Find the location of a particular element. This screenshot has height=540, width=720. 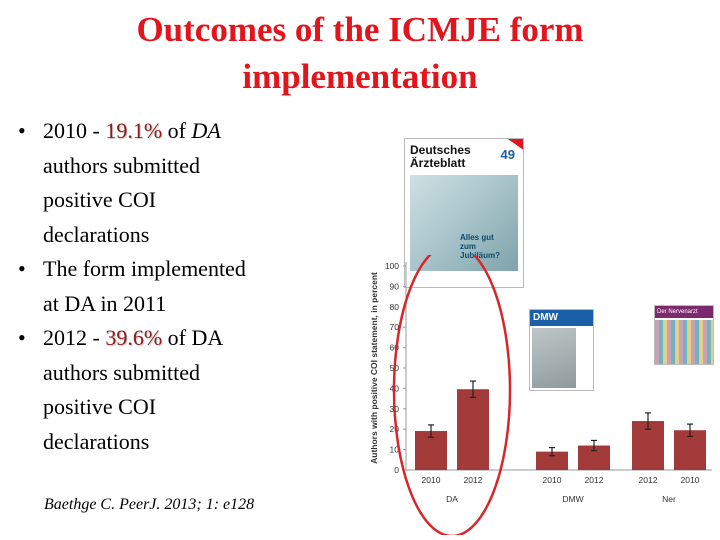

slide-title-line2: implementation is located at coordinates (360, 76).